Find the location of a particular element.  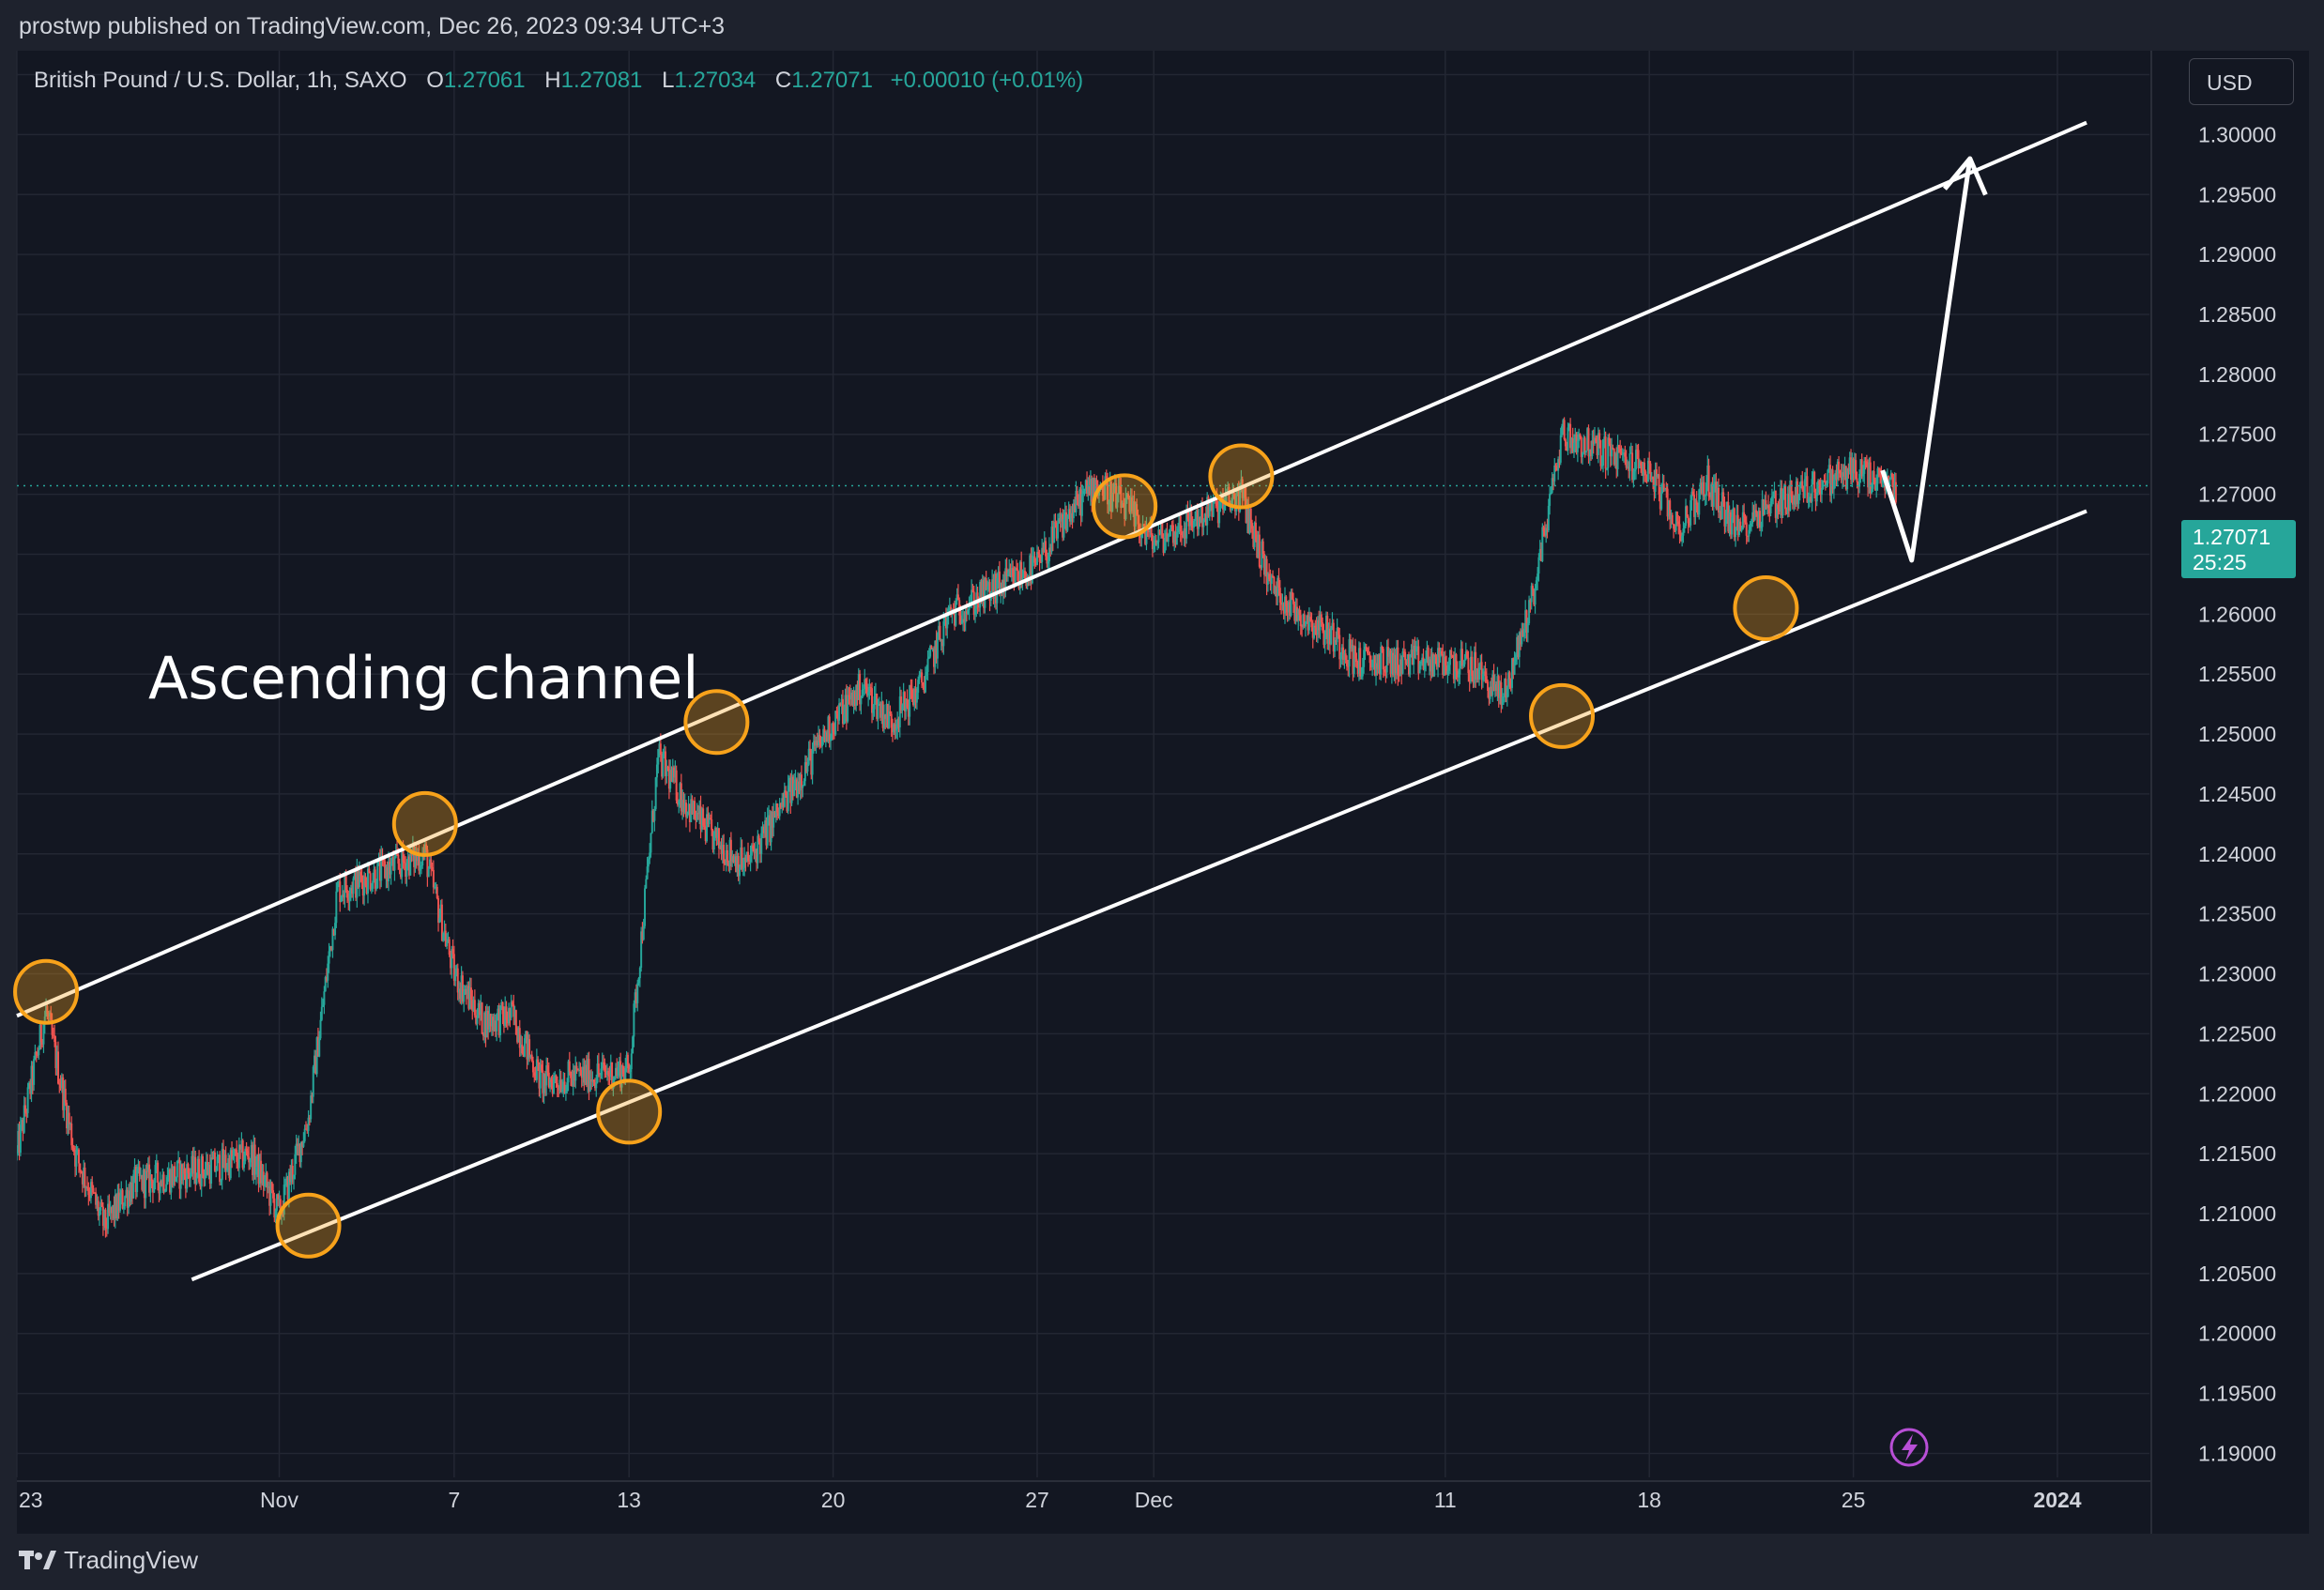

projection-path is located at coordinates (1926, 360).